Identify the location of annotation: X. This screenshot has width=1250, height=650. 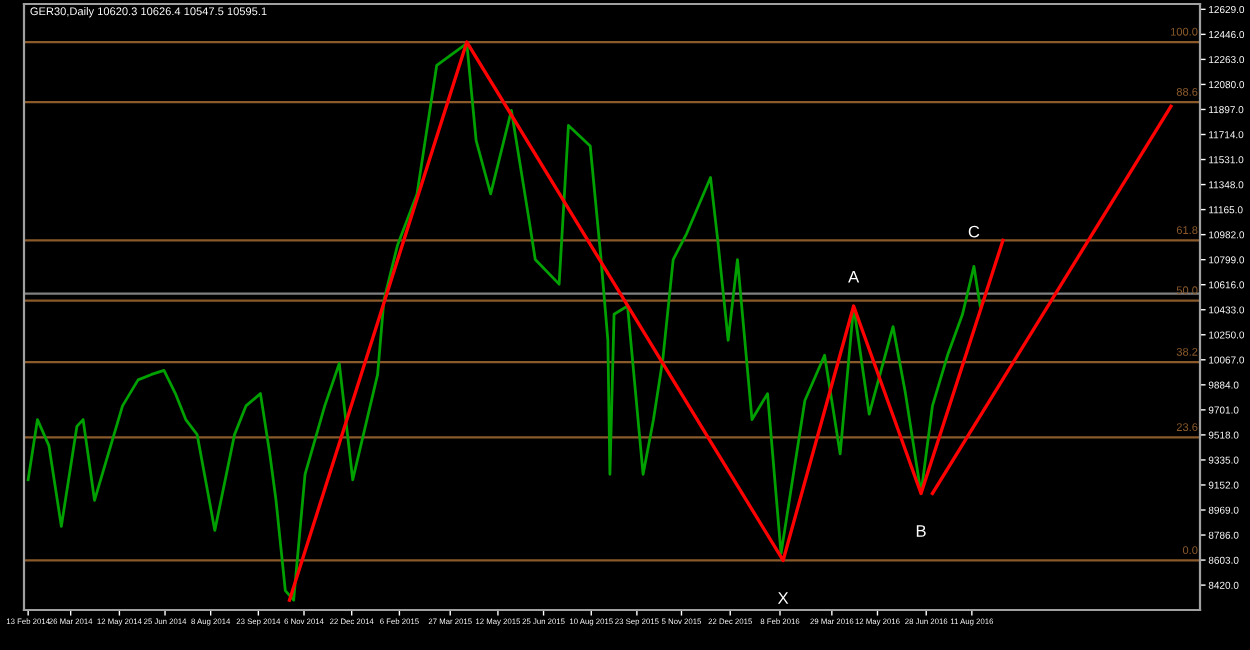
(783, 598).